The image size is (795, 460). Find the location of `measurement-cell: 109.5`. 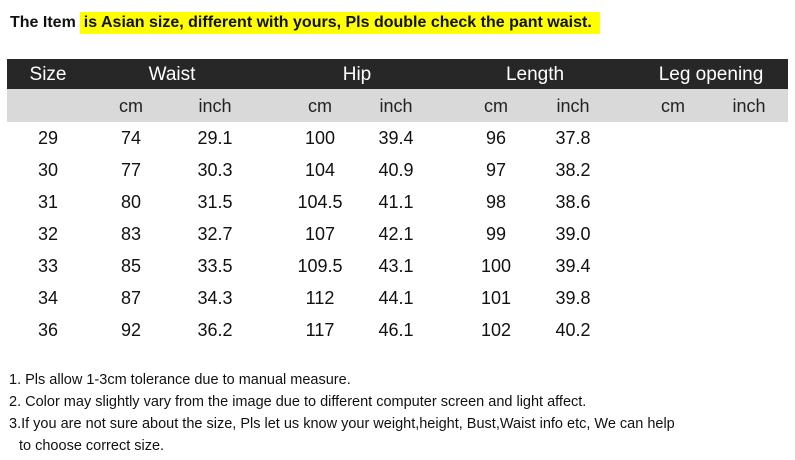

measurement-cell: 109.5 is located at coordinates (320, 266).